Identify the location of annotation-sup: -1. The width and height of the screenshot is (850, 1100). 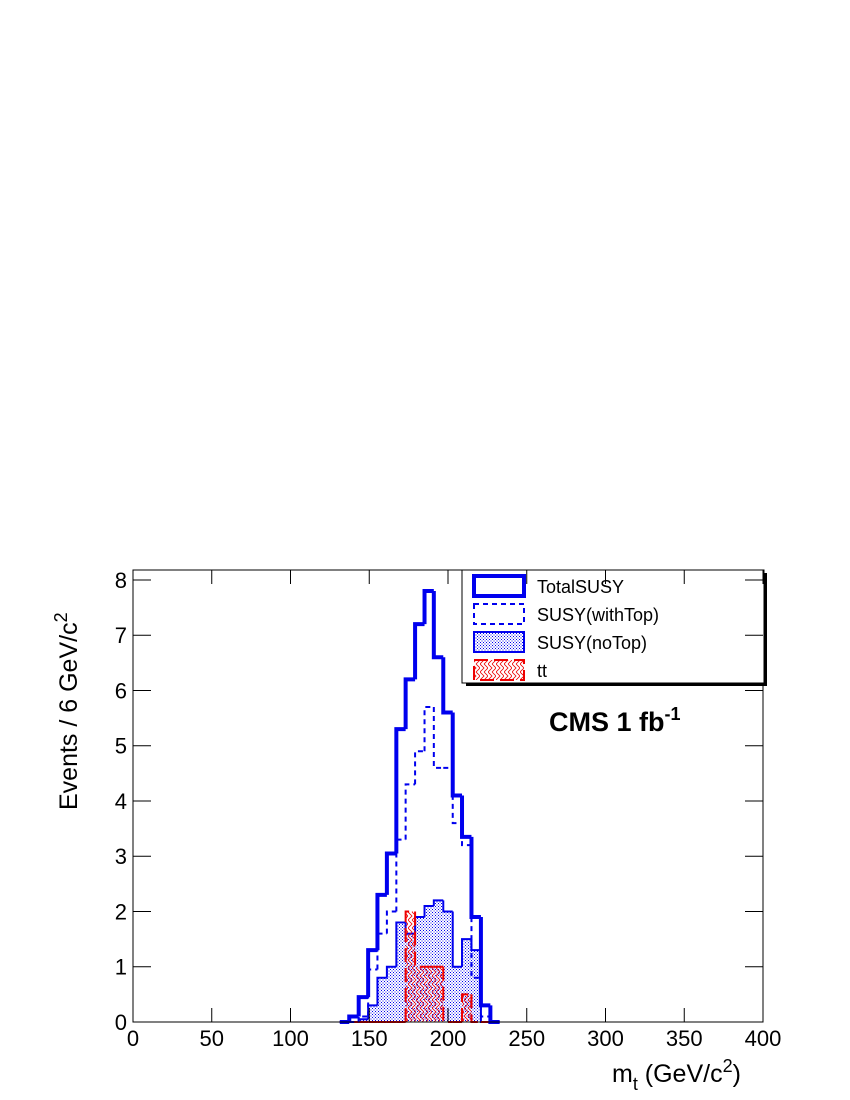
(673, 714).